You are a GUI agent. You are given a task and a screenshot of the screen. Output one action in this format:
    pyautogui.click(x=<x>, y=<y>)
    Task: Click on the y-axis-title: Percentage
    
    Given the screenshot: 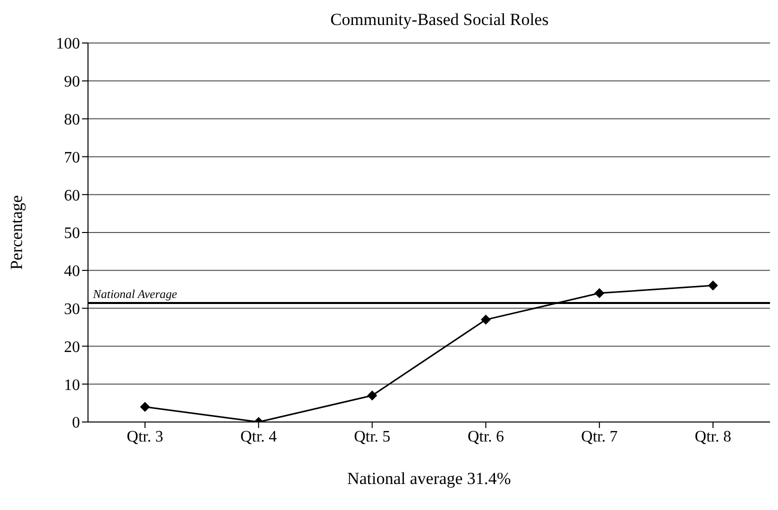 What is the action you would take?
    pyautogui.click(x=16, y=232)
    